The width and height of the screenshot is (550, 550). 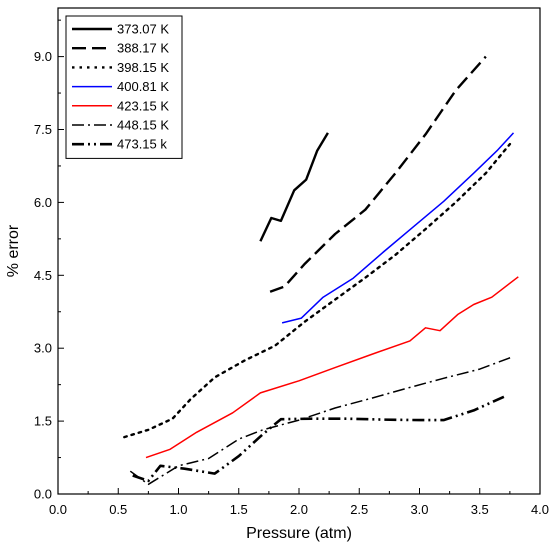 What do you see at coordinates (43, 56) in the screenshot?
I see `y-tick-label: 9.0` at bounding box center [43, 56].